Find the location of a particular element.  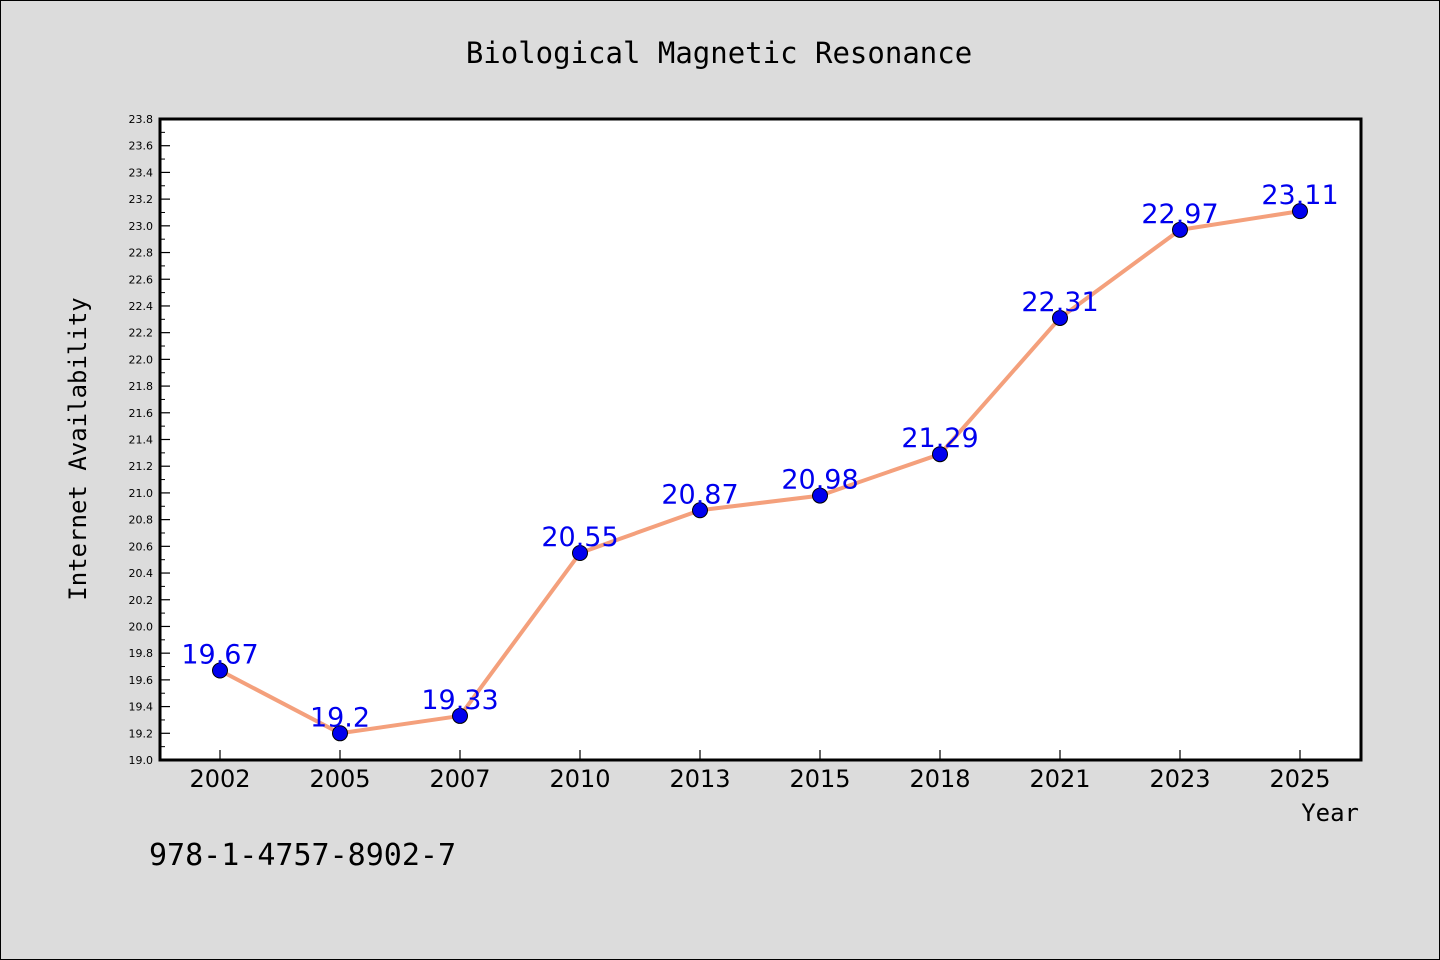

footer-isbn: 978-1-4757-8902-7 is located at coordinates (302, 855).